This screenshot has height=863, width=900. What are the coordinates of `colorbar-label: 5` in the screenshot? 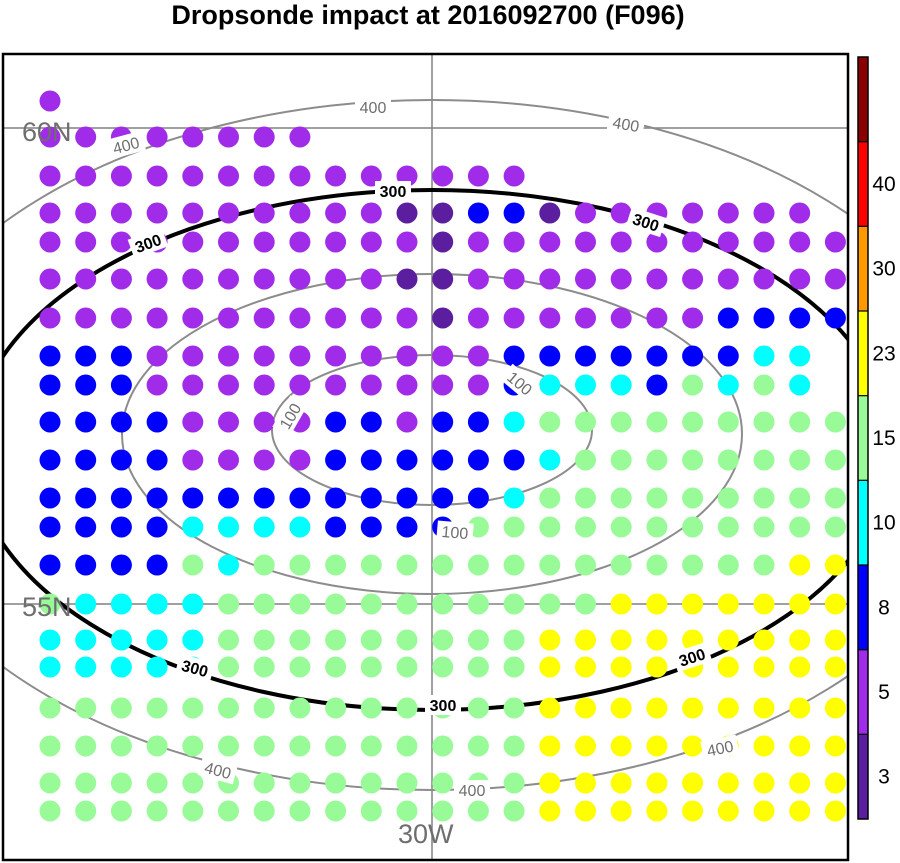 It's located at (884, 692).